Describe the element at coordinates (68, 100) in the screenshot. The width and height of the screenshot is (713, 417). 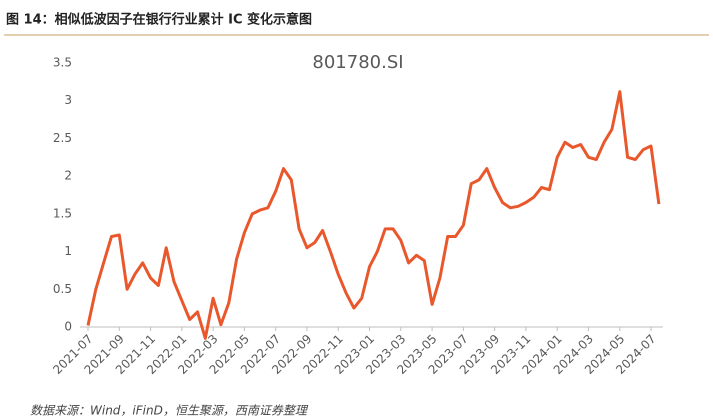
I see `y-tick-label: 3` at that location.